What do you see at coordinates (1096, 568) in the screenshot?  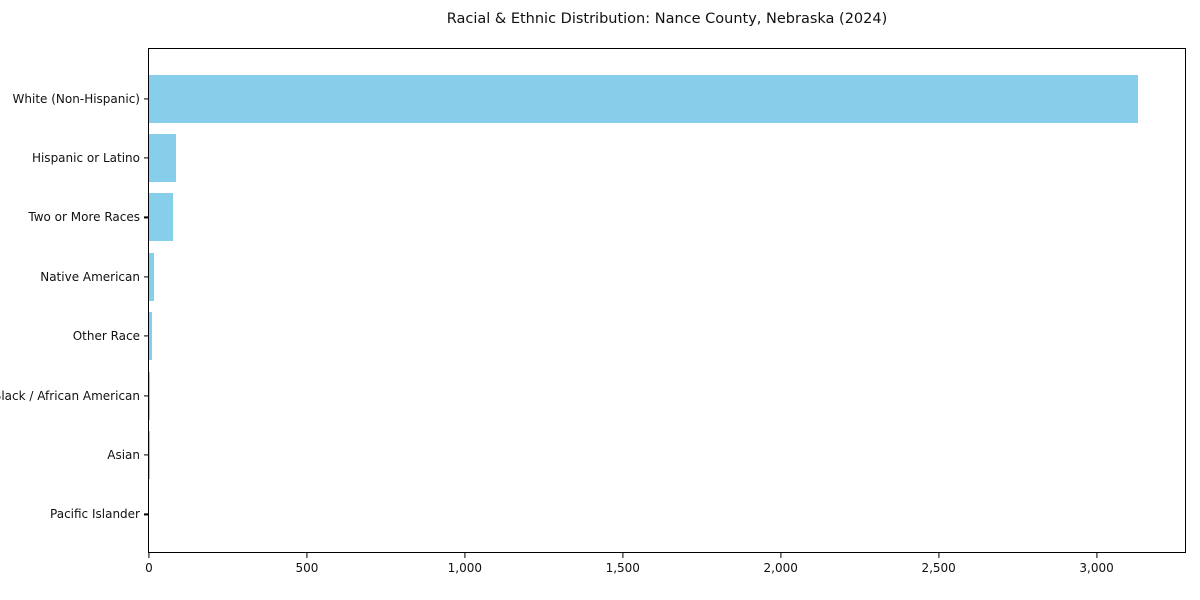 I see `x-tick-label: 3,000` at bounding box center [1096, 568].